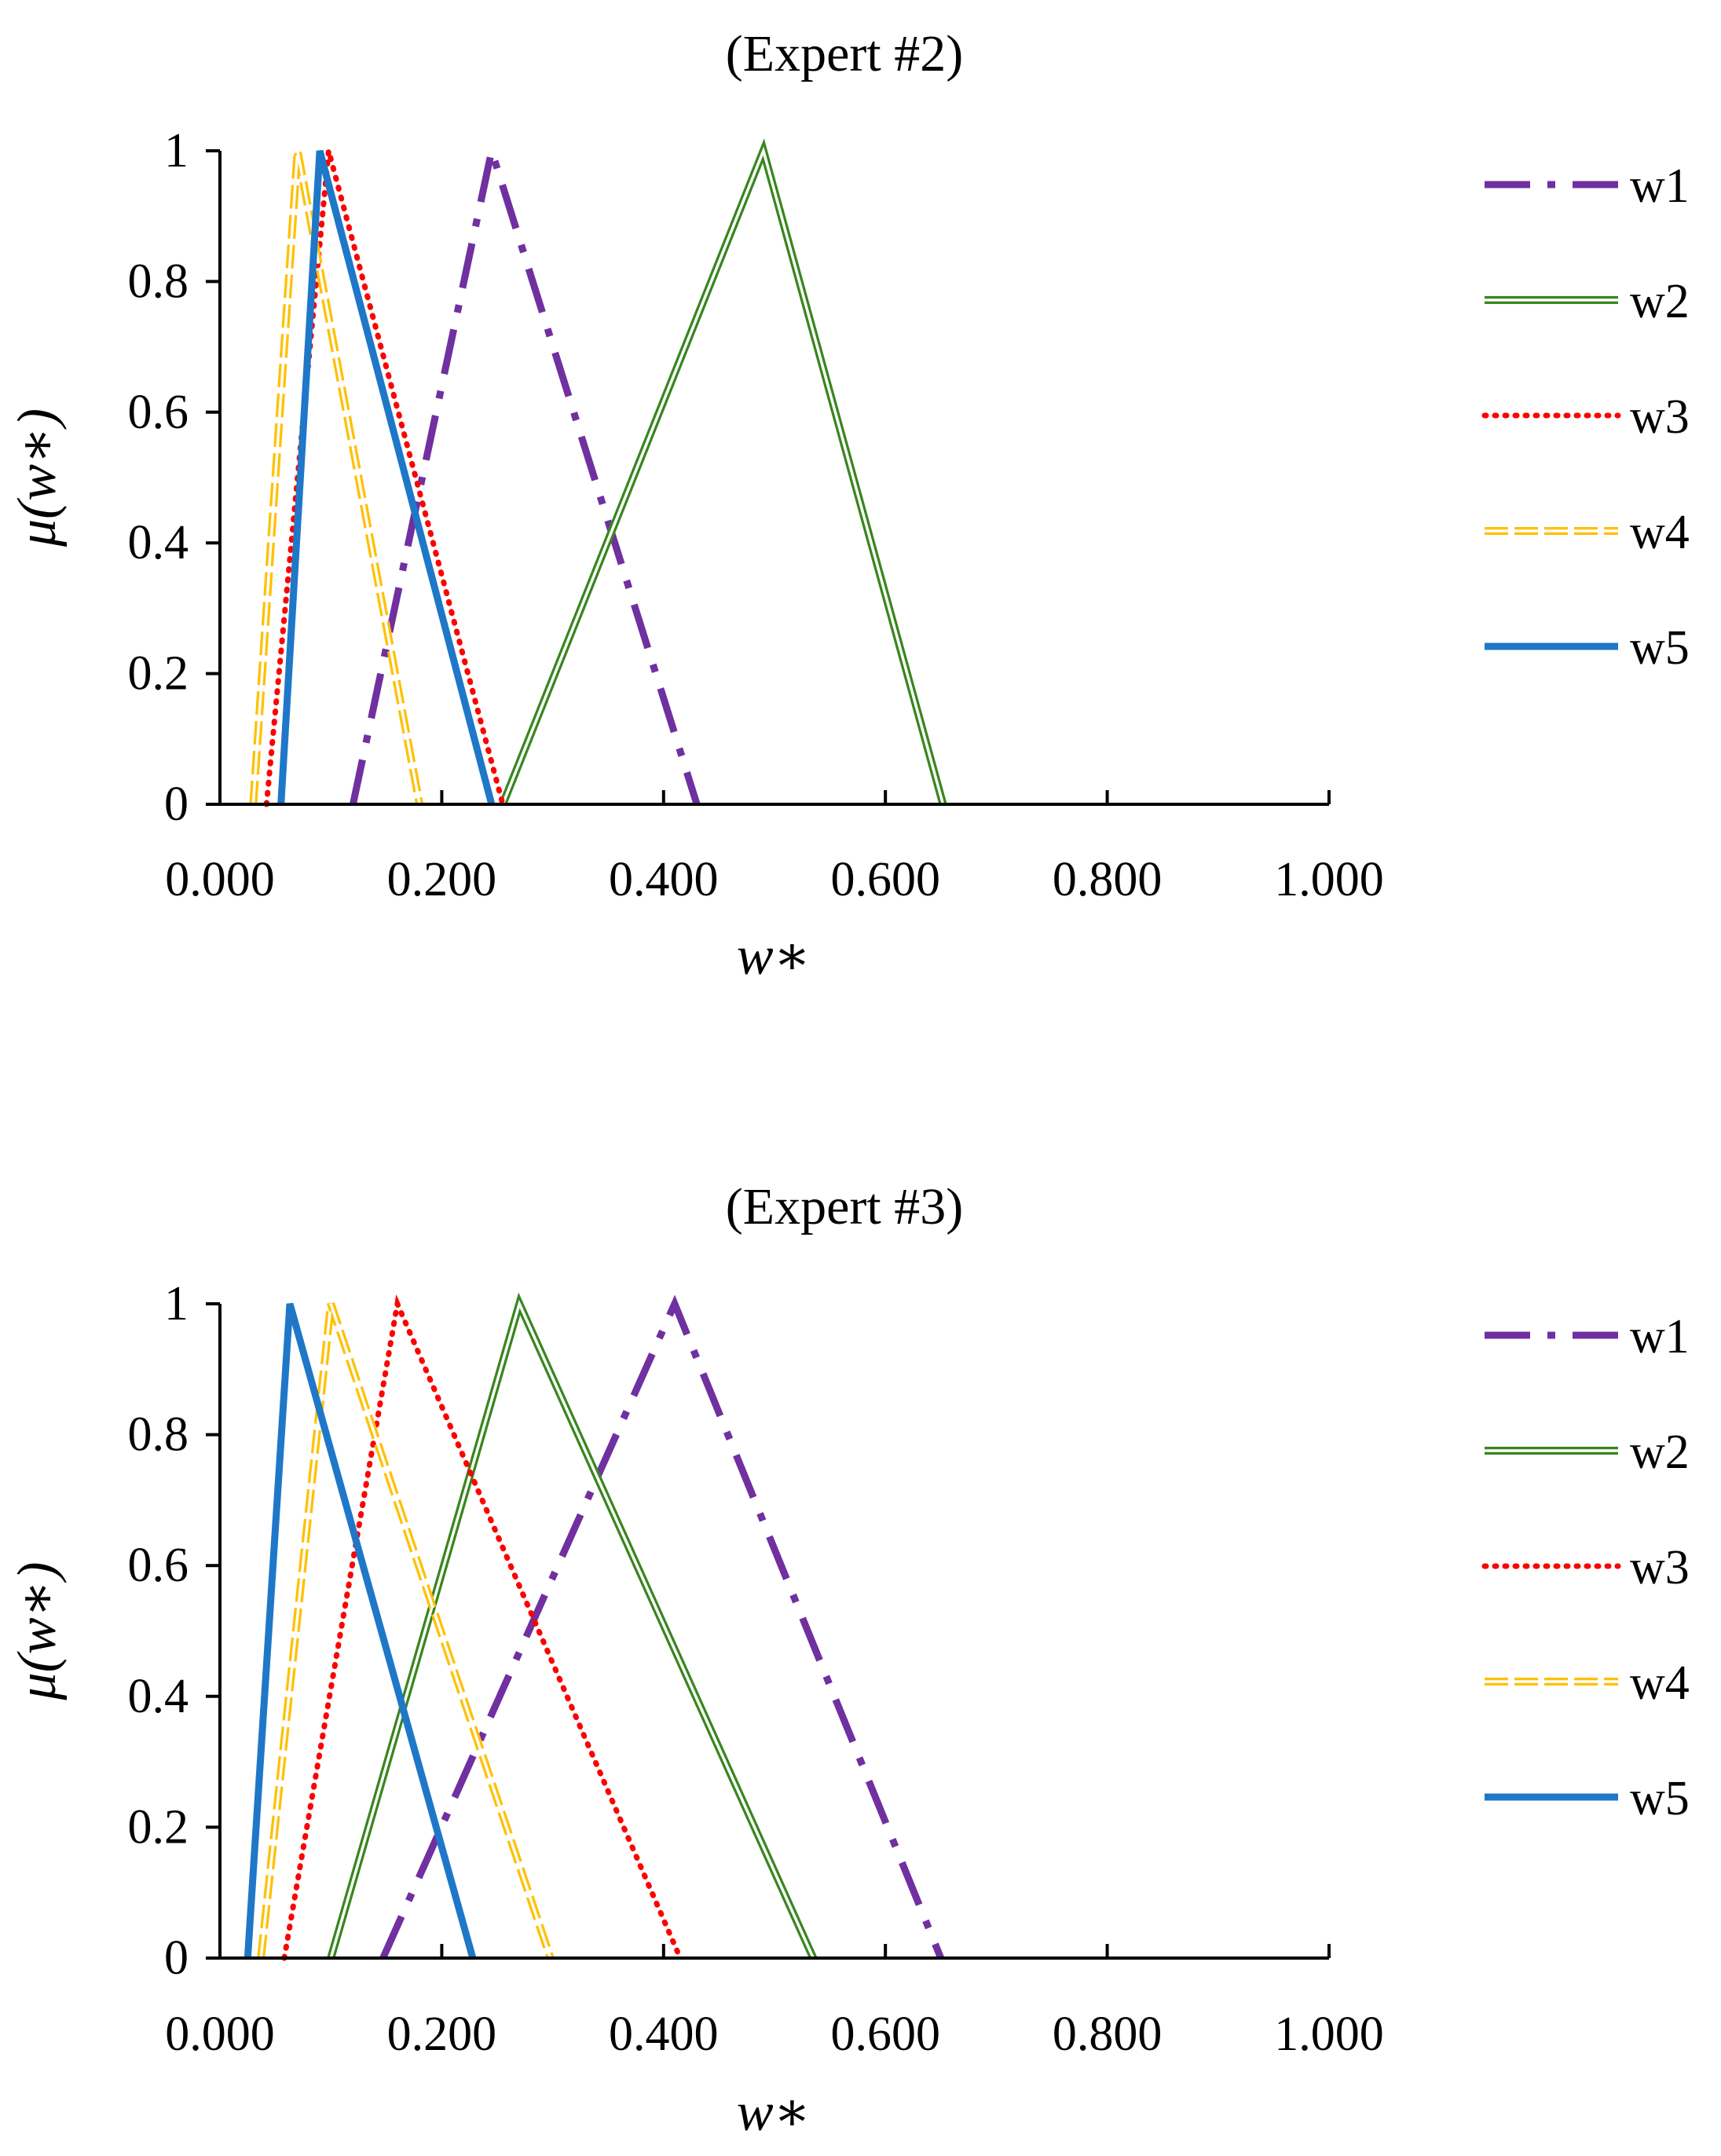  I want to click on chart-title: (Expert #3), so click(844, 1206).